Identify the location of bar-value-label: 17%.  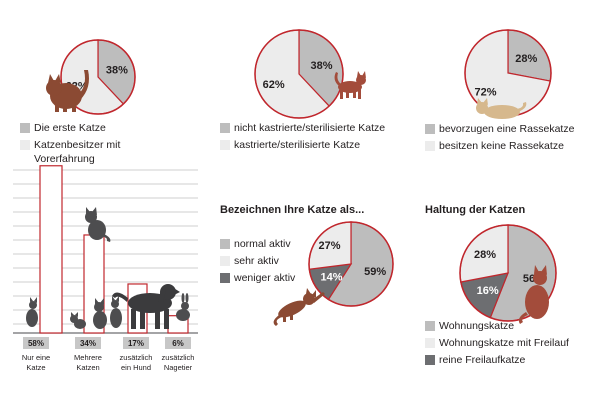
(136, 343).